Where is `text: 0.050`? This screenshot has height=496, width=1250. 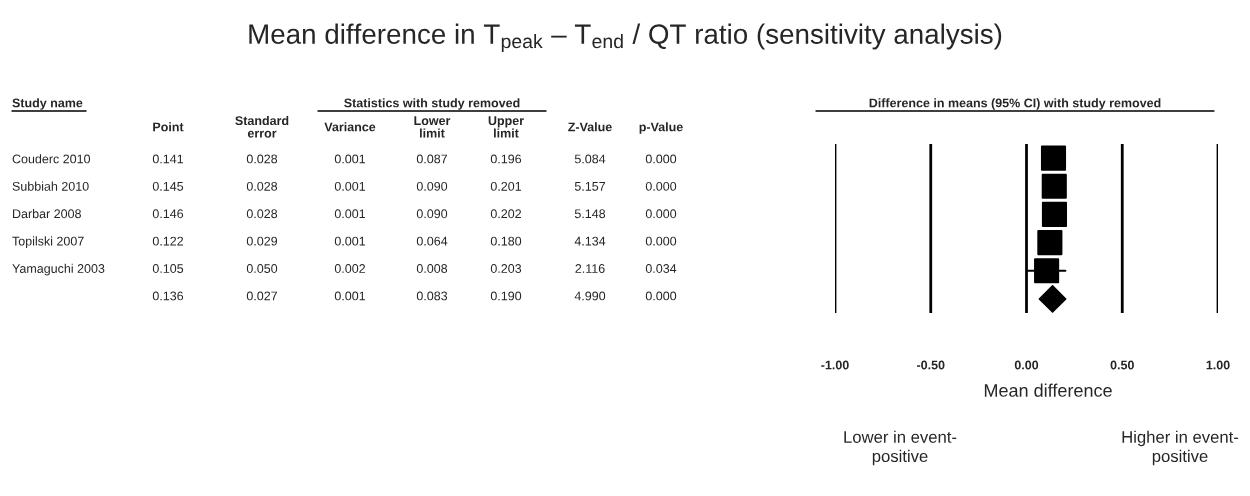 text: 0.050 is located at coordinates (262, 268).